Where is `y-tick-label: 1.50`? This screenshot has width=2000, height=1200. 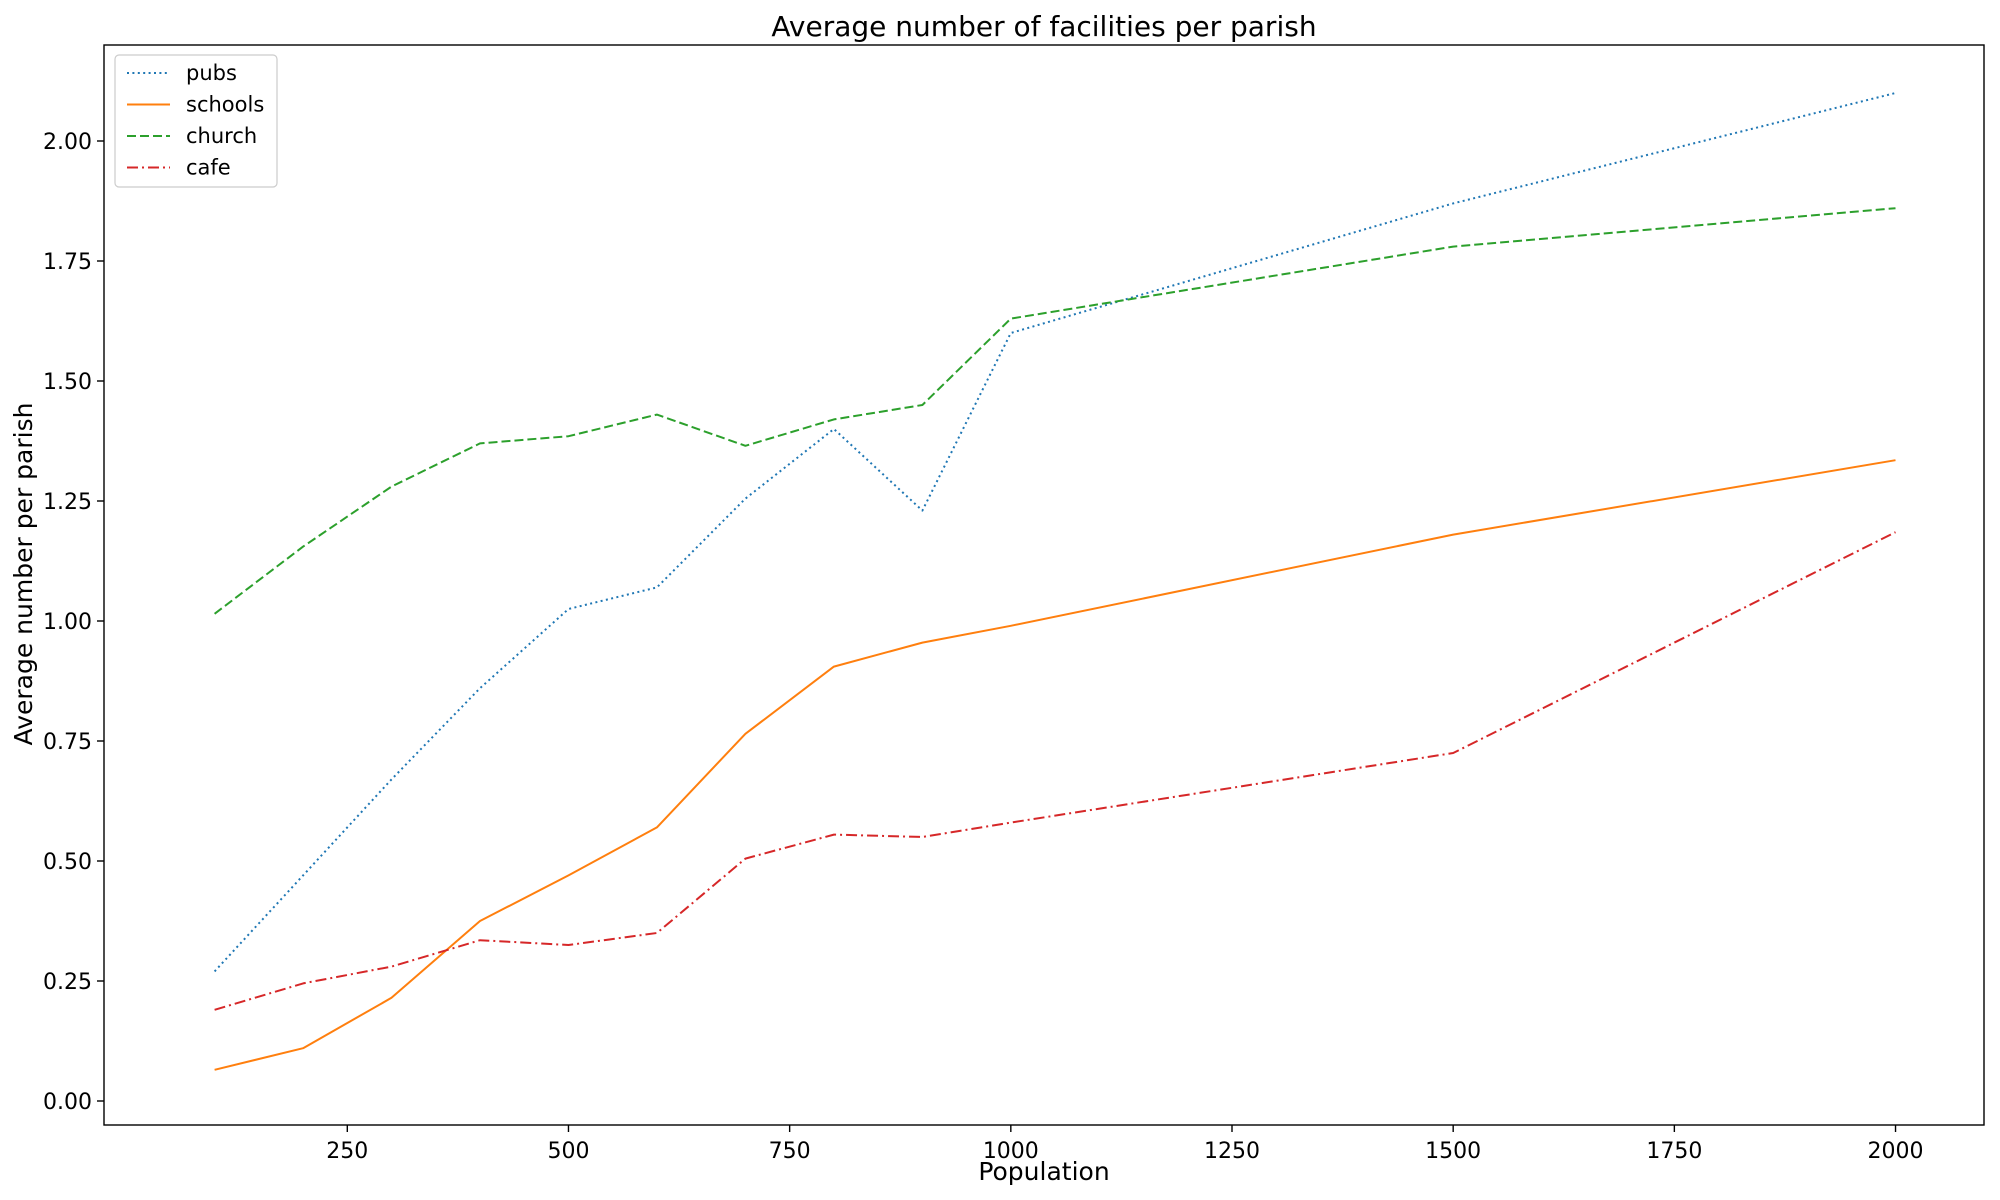 y-tick-label: 1.50 is located at coordinates (67, 382).